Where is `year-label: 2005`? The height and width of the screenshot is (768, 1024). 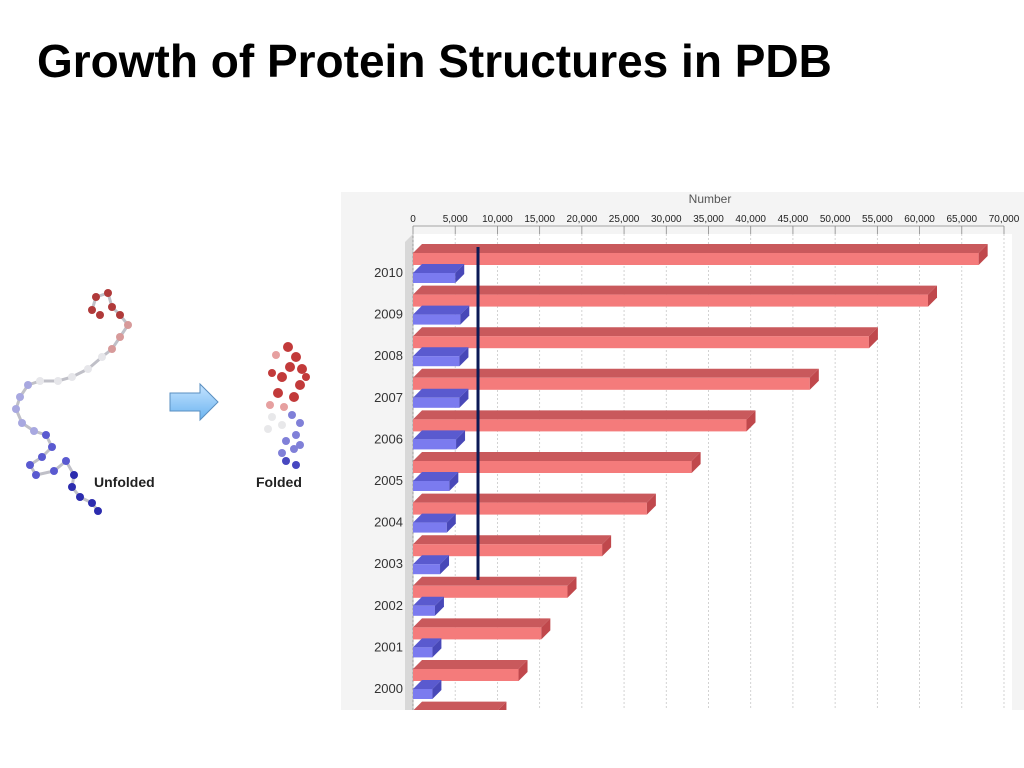 year-label: 2005 is located at coordinates (388, 480).